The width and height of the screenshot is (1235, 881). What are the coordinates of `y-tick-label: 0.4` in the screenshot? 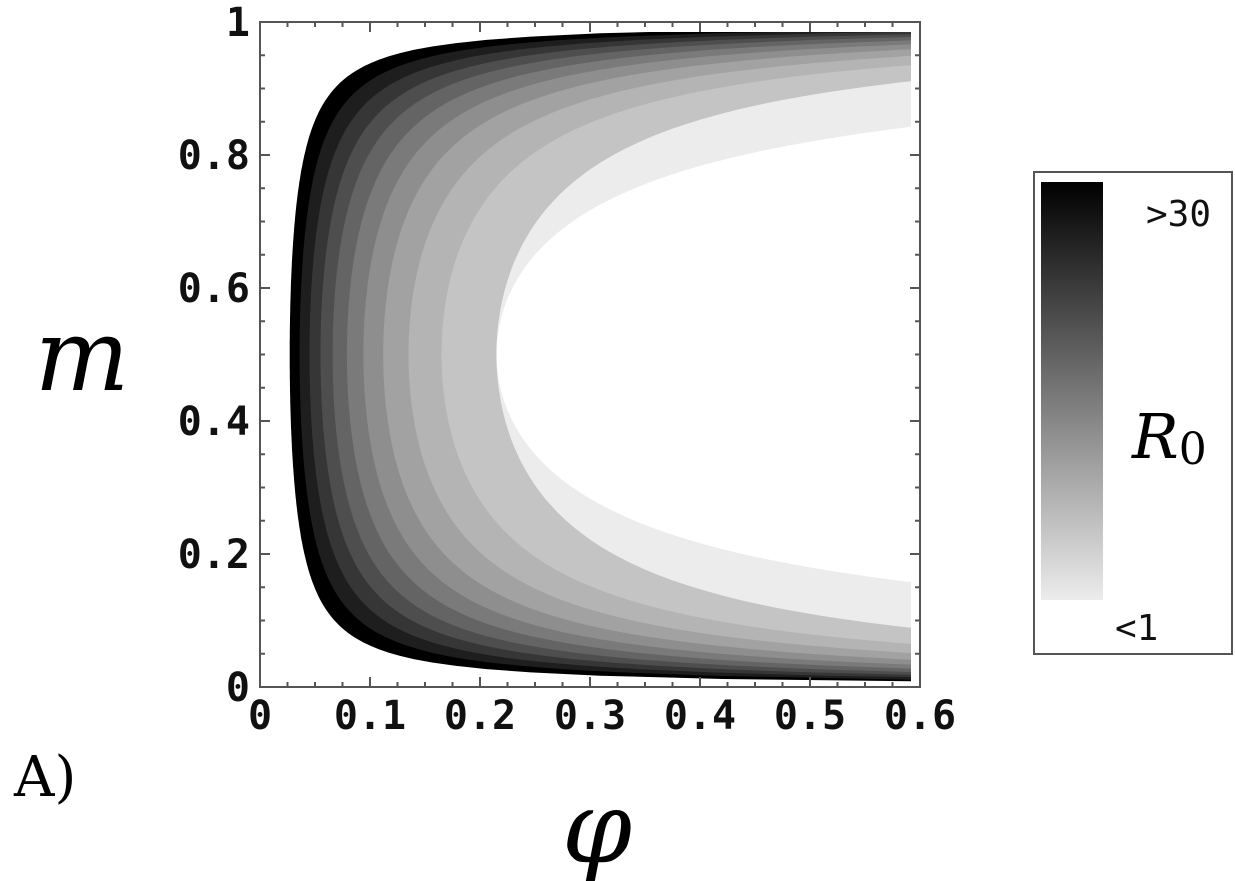 It's located at (214, 422).